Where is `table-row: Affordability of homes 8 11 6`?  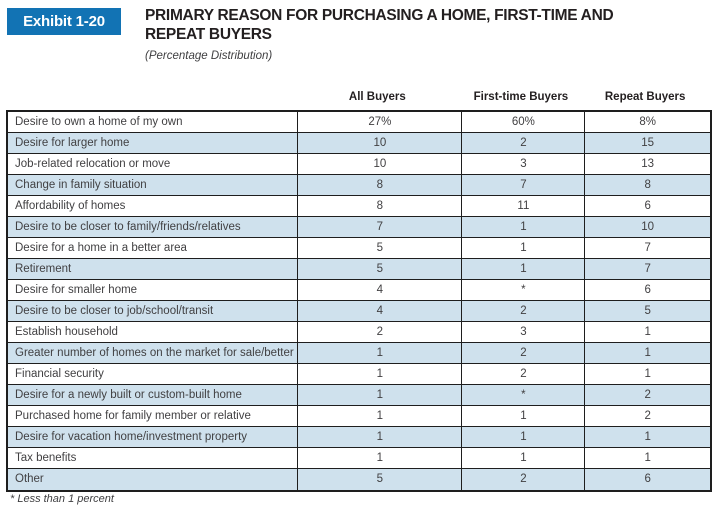 table-row: Affordability of homes 8 11 6 is located at coordinates (359, 206).